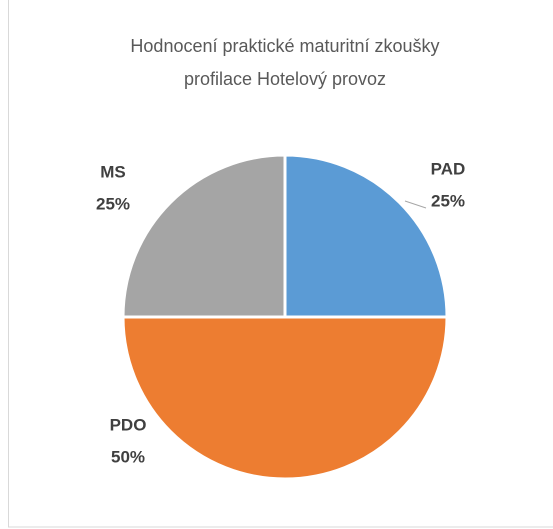 The image size is (553, 529). Describe the element at coordinates (448, 168) in the screenshot. I see `slice-label: PAD` at that location.